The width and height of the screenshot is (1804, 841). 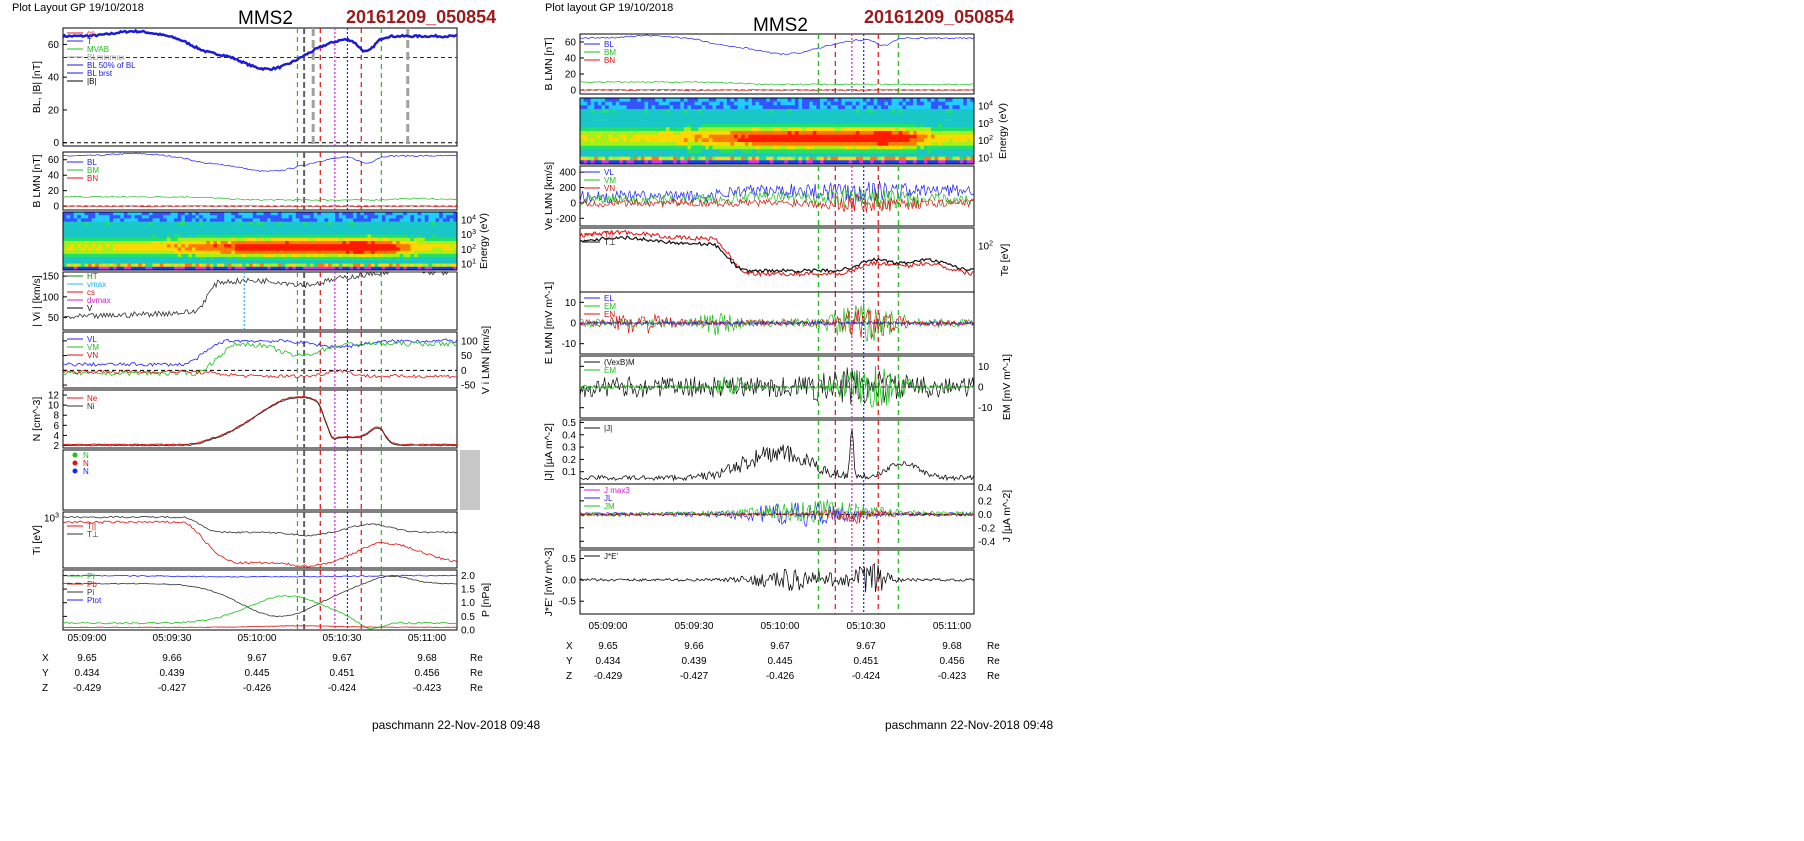 I want to click on bn-series-line, so click(x=260, y=206).